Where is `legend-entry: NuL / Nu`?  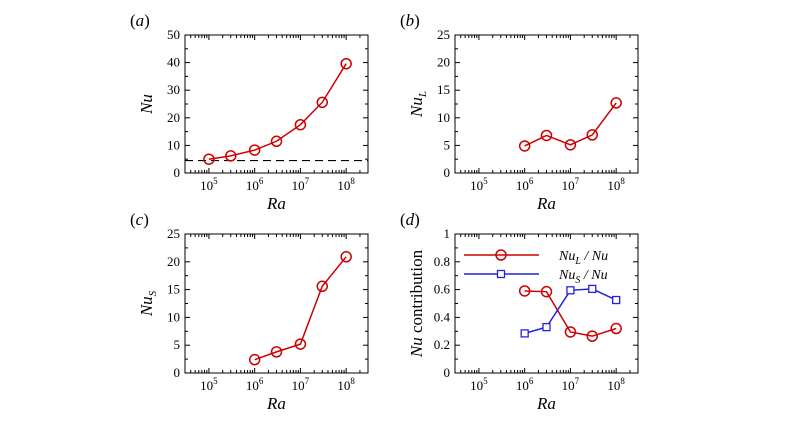 legend-entry: NuL / Nu is located at coordinates (583, 258).